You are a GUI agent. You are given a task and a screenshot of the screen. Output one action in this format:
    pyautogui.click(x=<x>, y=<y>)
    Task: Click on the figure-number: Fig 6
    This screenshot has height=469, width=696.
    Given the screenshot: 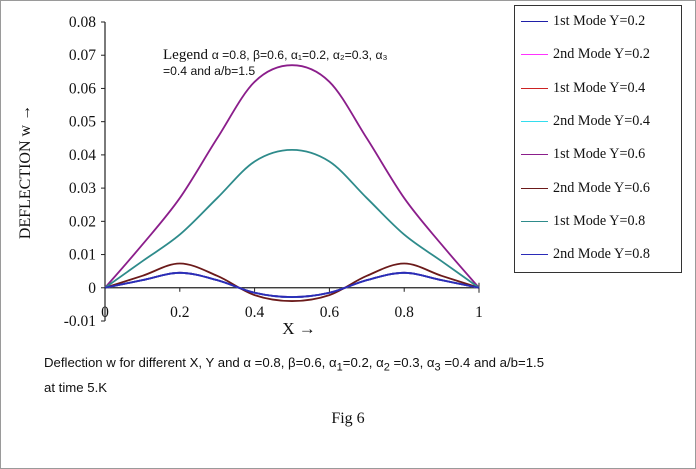 What is the action you would take?
    pyautogui.click(x=348, y=418)
    